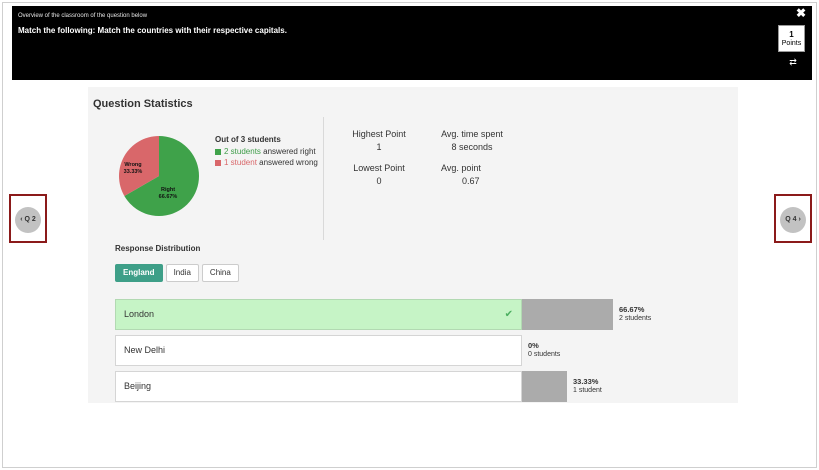  What do you see at coordinates (323, 178) in the screenshot?
I see `stats-divider` at bounding box center [323, 178].